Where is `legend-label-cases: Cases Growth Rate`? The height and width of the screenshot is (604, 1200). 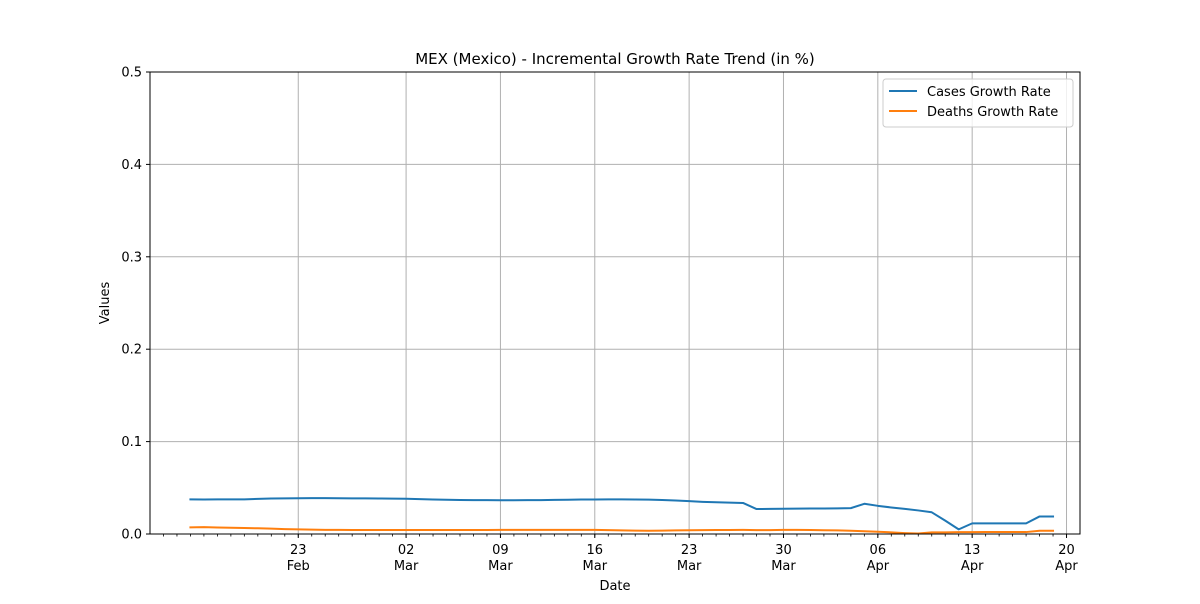 legend-label-cases: Cases Growth Rate is located at coordinates (989, 92).